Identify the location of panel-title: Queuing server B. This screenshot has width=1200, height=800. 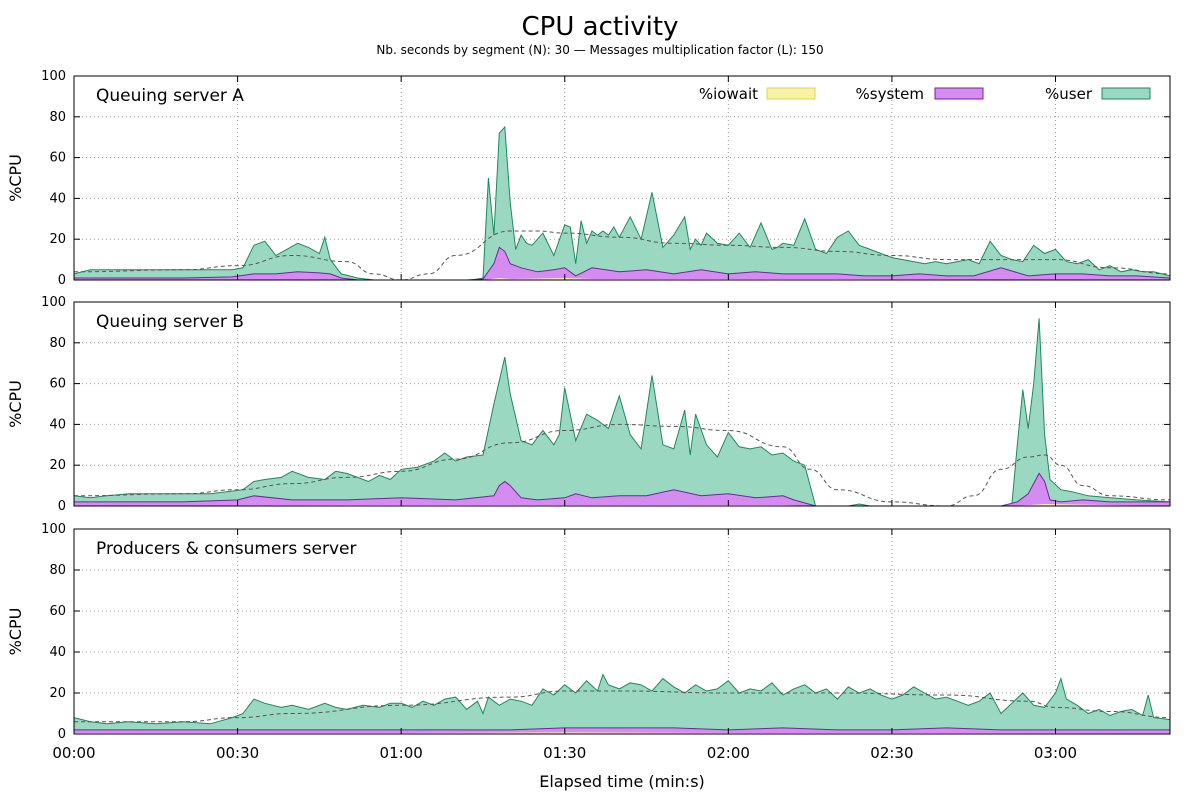
(170, 322).